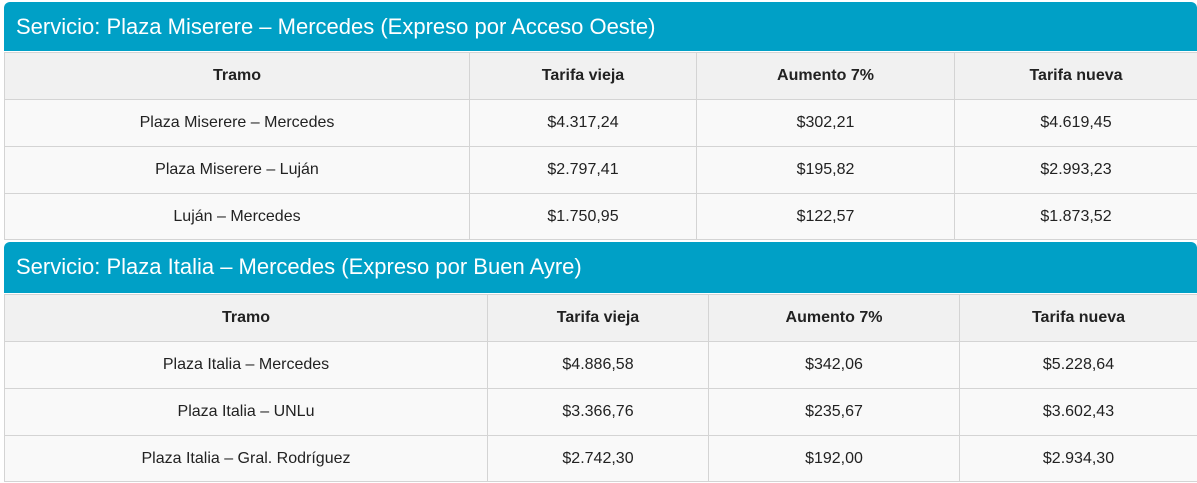 The width and height of the screenshot is (1197, 483). Describe the element at coordinates (237, 123) in the screenshot. I see `cell-tramo: Plaza Miserere – Mercedes` at that location.